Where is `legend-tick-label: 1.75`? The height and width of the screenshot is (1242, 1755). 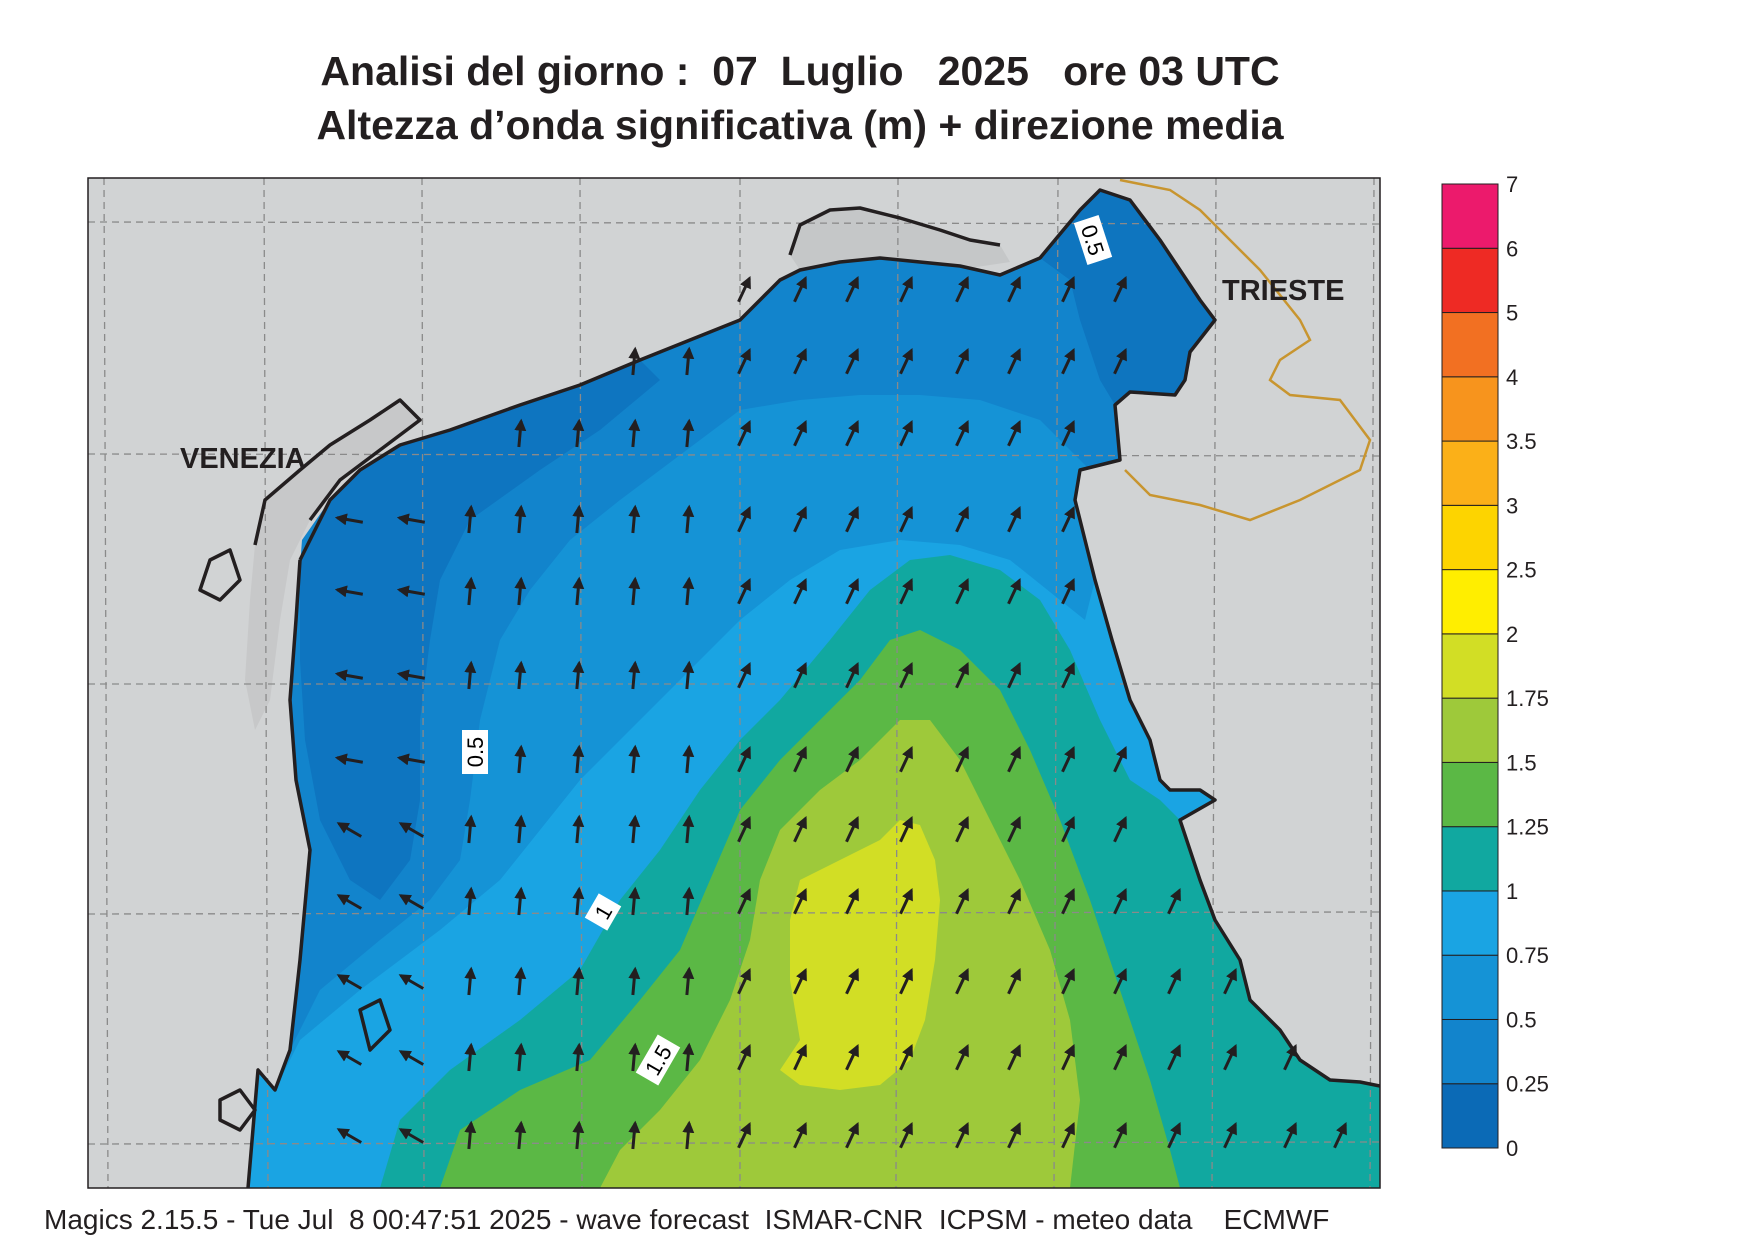 legend-tick-label: 1.75 is located at coordinates (1527, 698).